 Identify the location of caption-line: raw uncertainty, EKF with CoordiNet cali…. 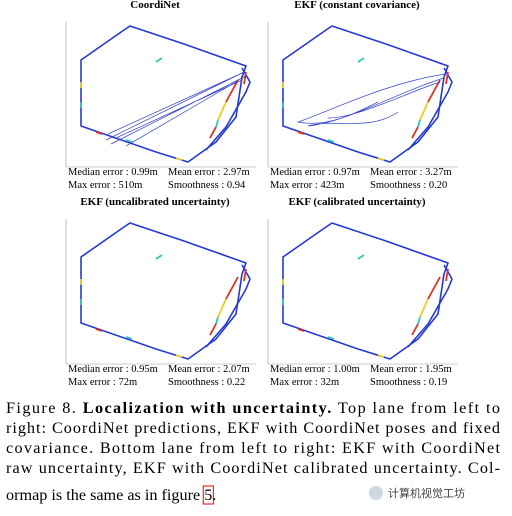
(253, 468).